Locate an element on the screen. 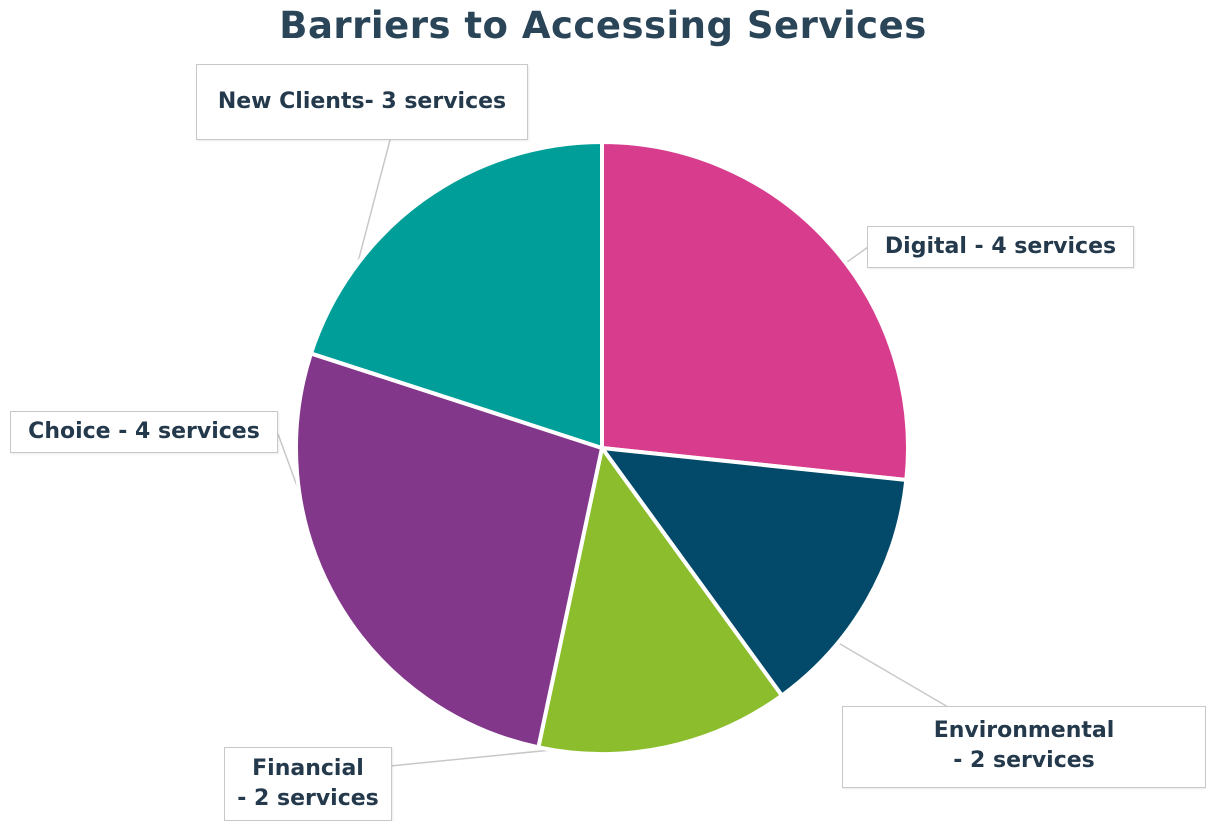 Image resolution: width=1206 pixels, height=821 pixels. pie-slice-choice is located at coordinates (449, 550).